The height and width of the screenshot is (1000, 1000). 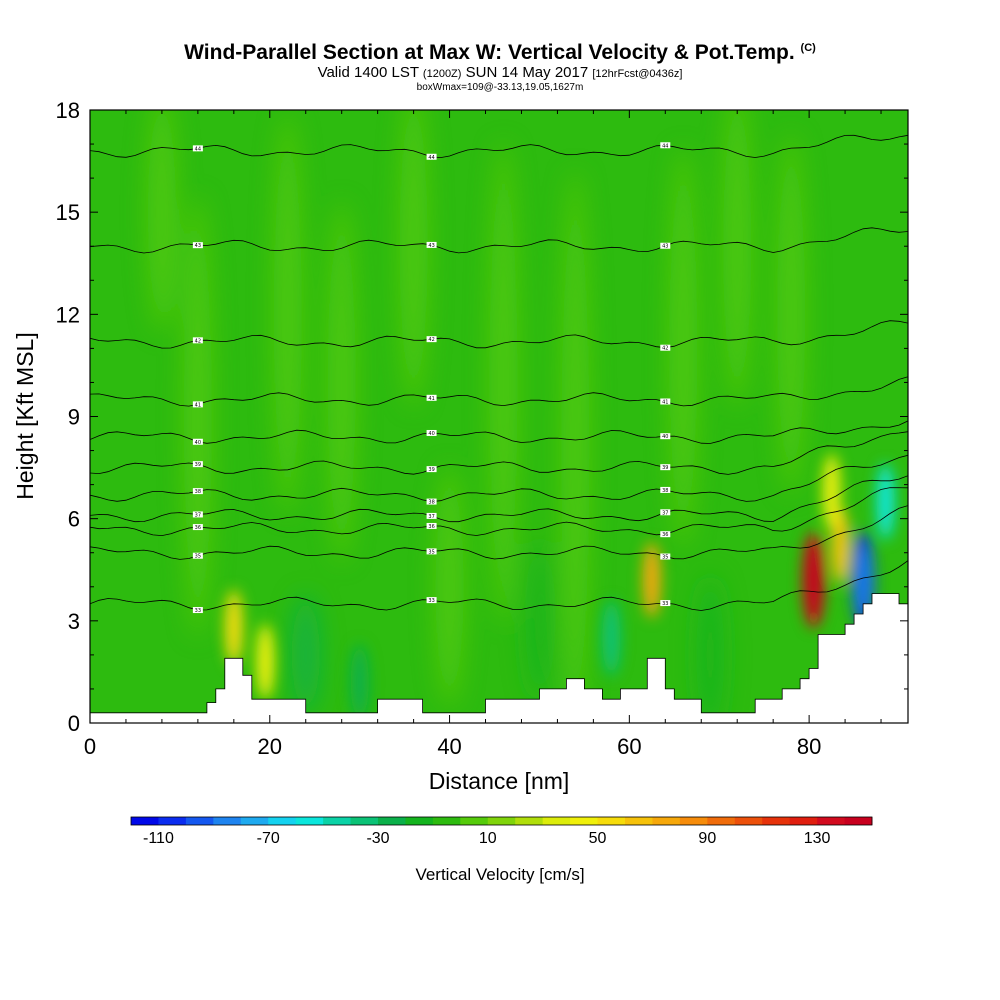 I want to click on chart-title-tag: (C), so click(x=808, y=48).